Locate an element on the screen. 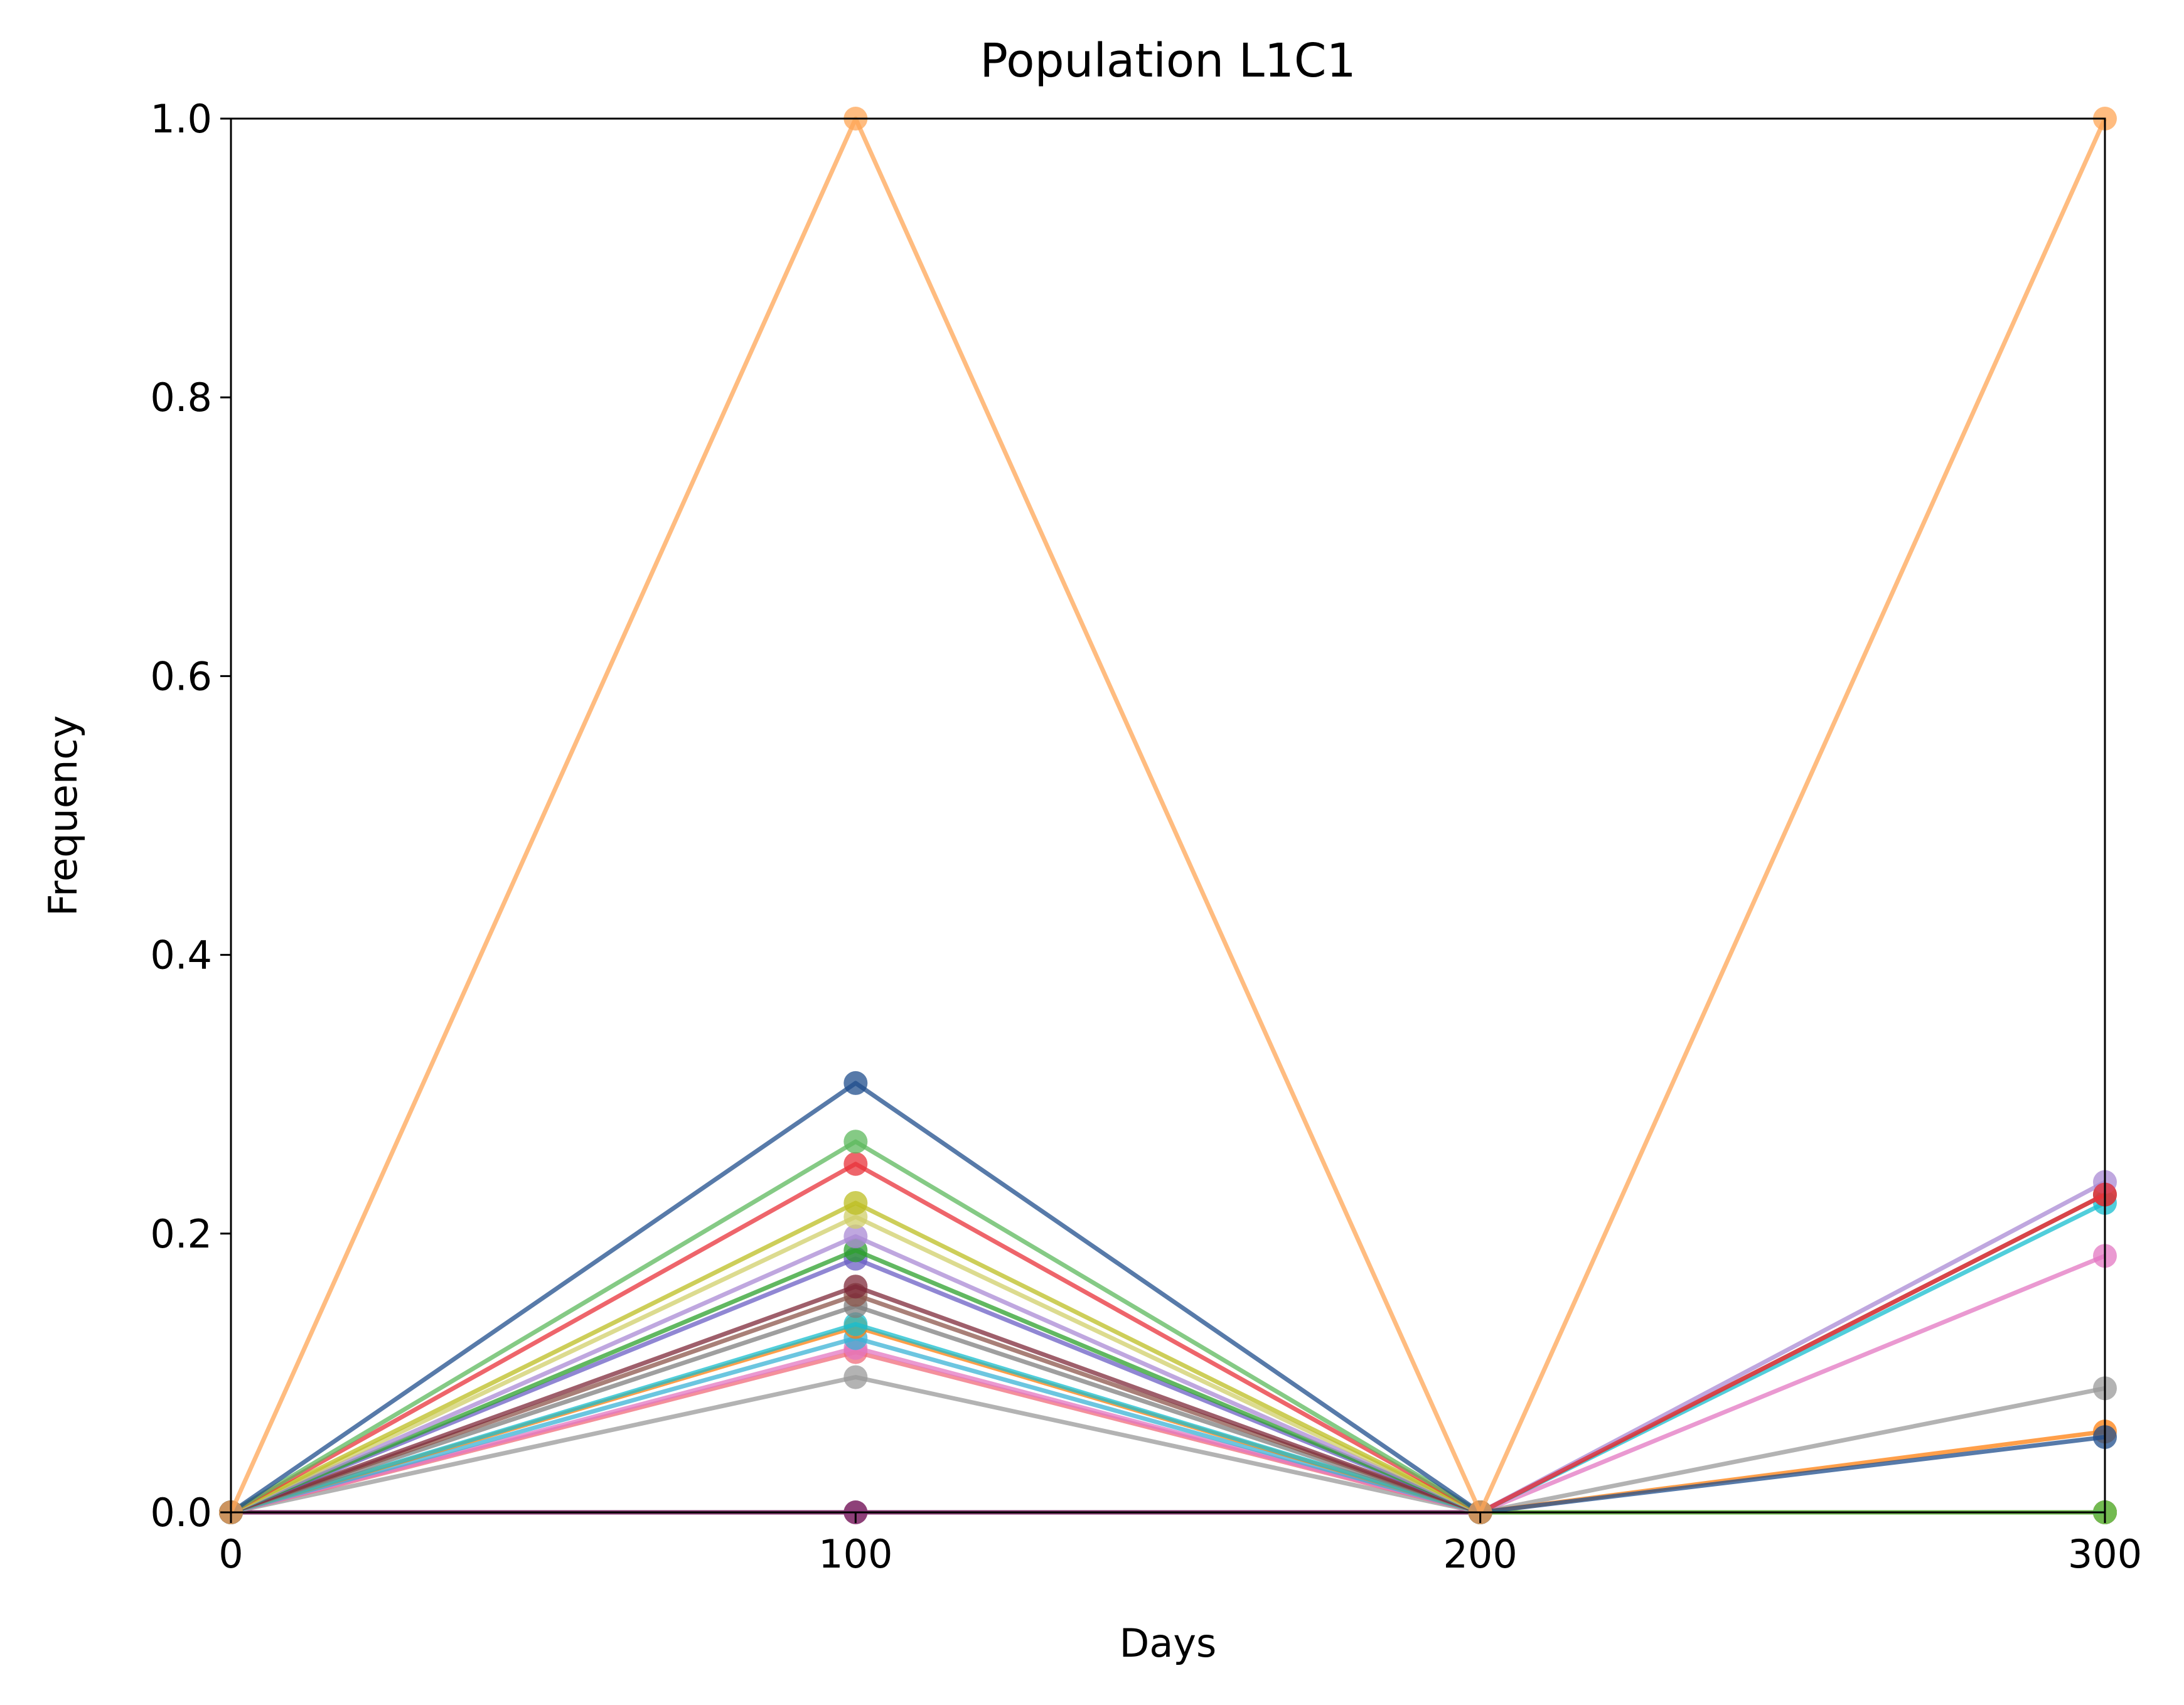 Image resolution: width=2184 pixels, height=1705 pixels. y-axis-label: Frequency is located at coordinates (63, 815).